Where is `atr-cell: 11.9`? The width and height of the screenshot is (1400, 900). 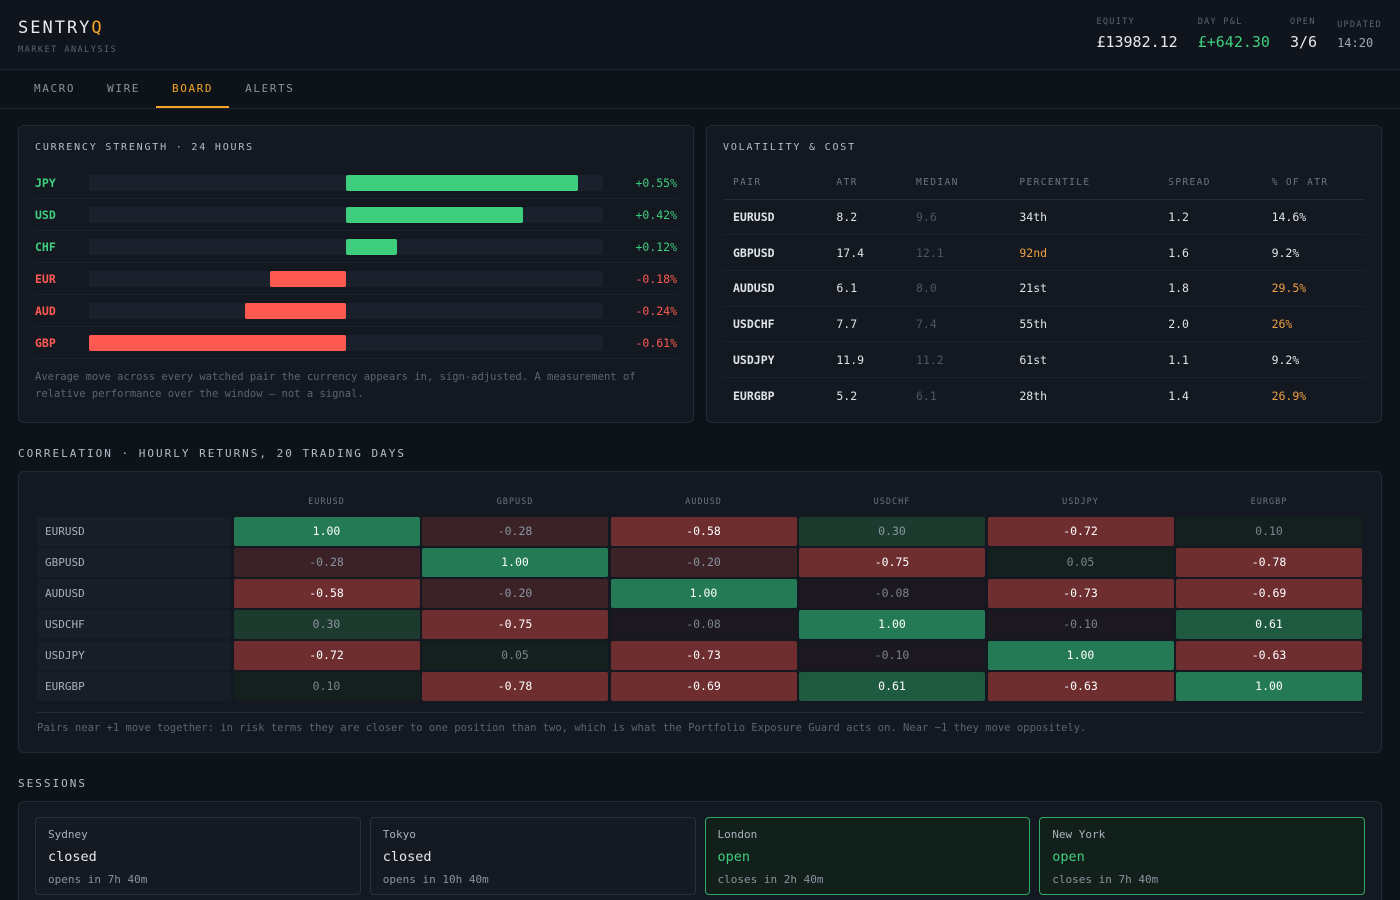
atr-cell: 11.9 is located at coordinates (866, 359).